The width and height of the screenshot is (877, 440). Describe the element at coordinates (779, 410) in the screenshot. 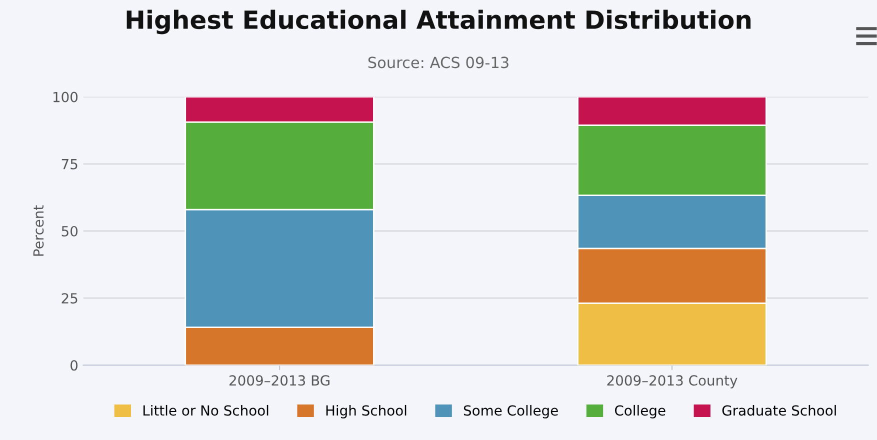

I see `legend-label: Graduate School` at that location.